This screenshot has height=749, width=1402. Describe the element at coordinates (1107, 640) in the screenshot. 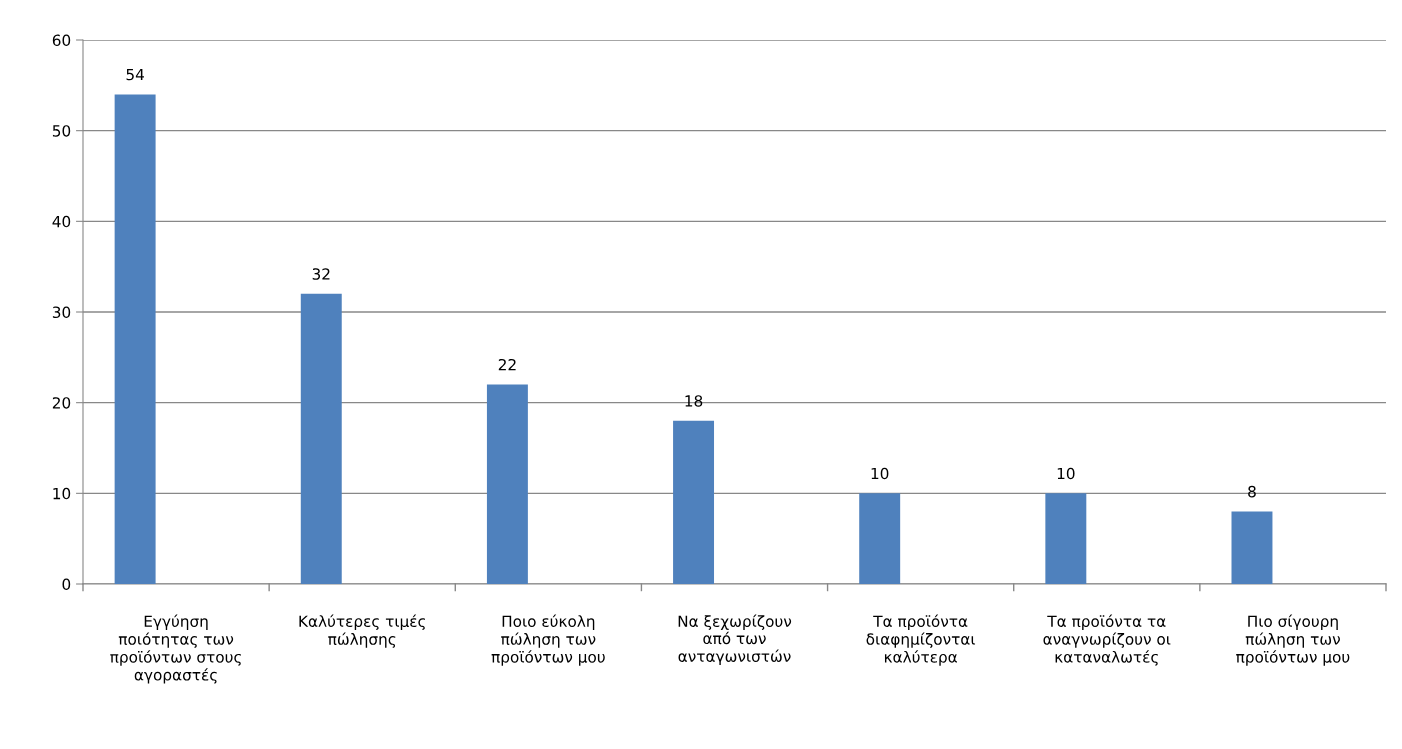

I see `x-tick-label: Τα προϊόντα τα αναγνωρίζουν οι καταναλωτές` at that location.